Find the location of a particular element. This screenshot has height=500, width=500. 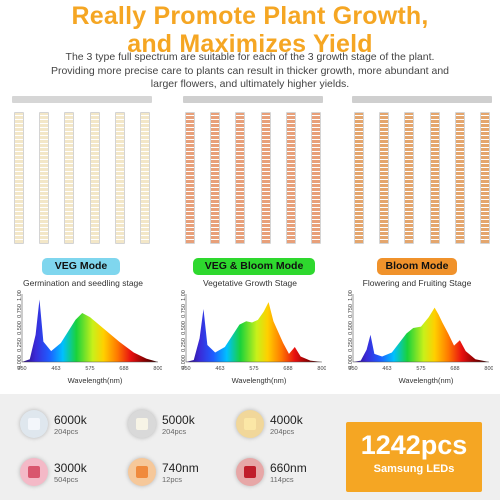

chip-6000k: 6000k 204pcs is located at coordinates (53, 424).